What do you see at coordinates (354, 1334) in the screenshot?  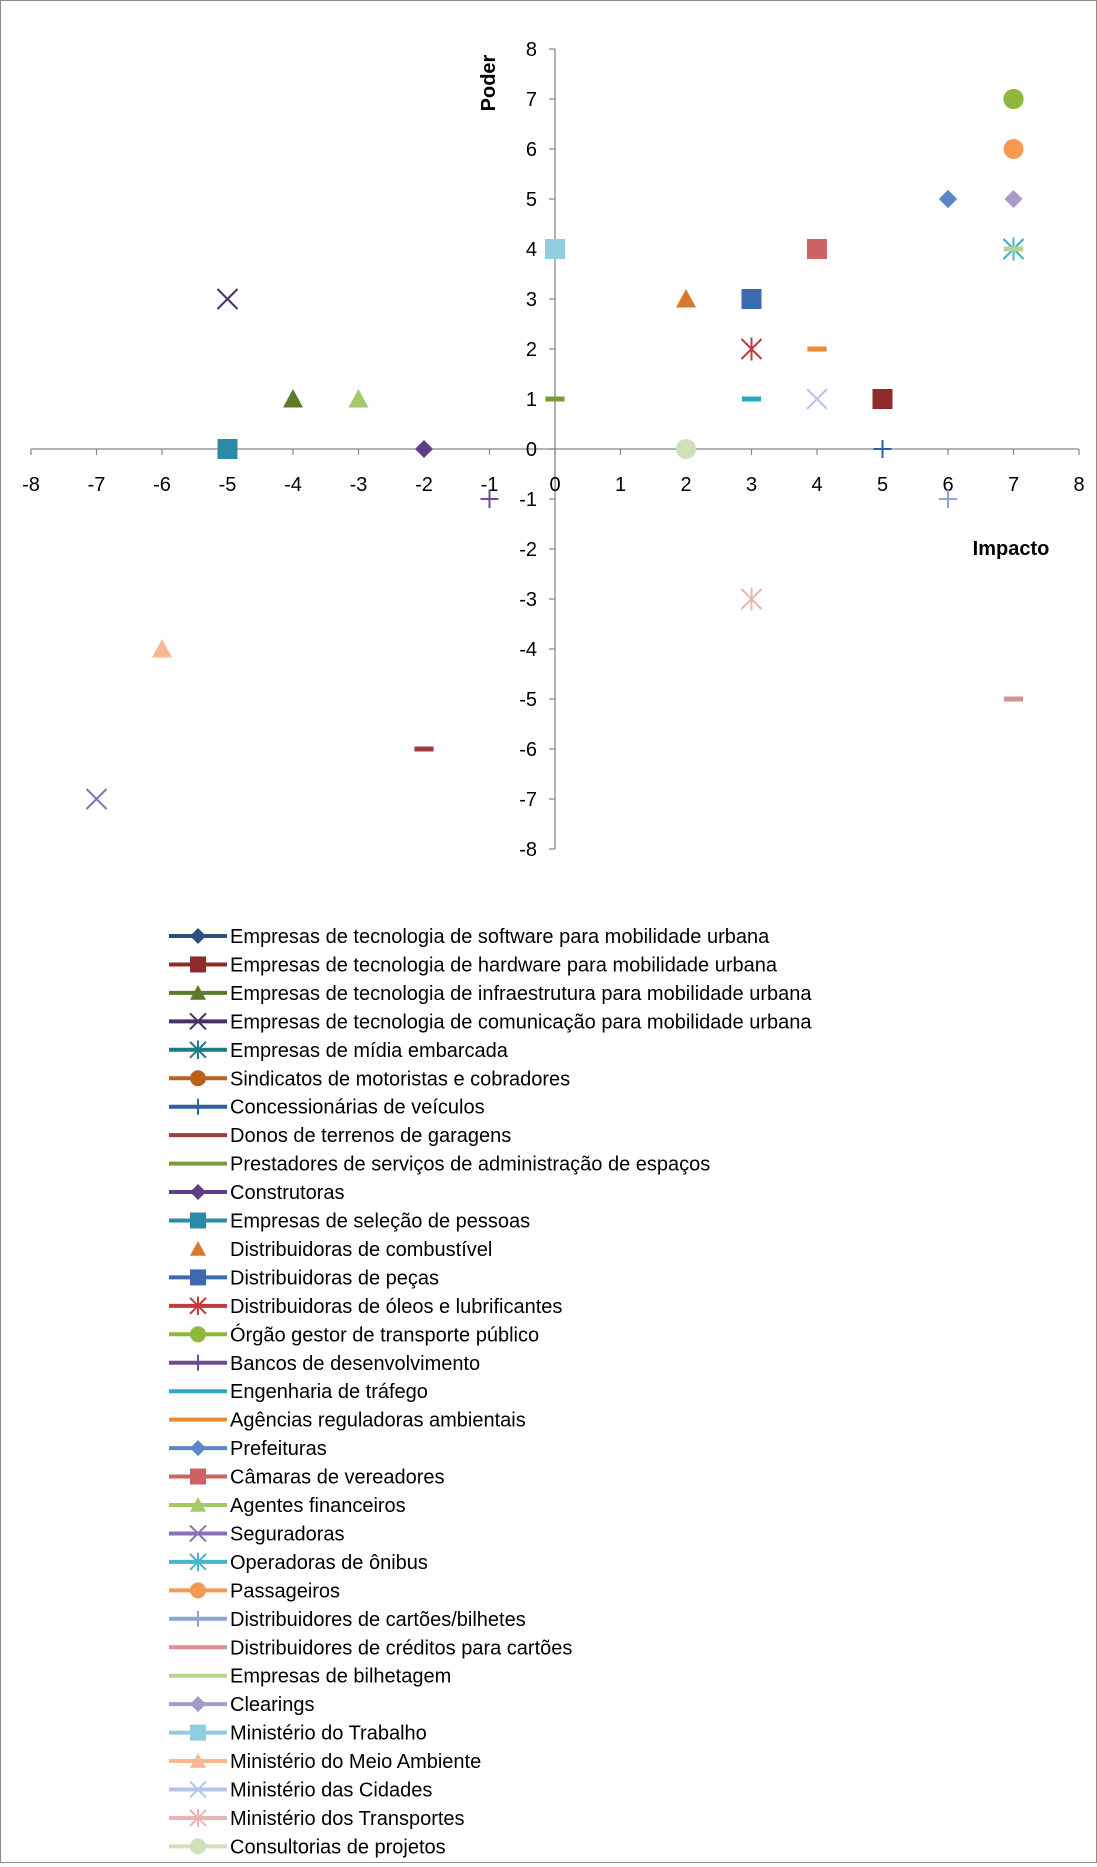 I see `legend-item: Órgão gestor de transporte público` at bounding box center [354, 1334].